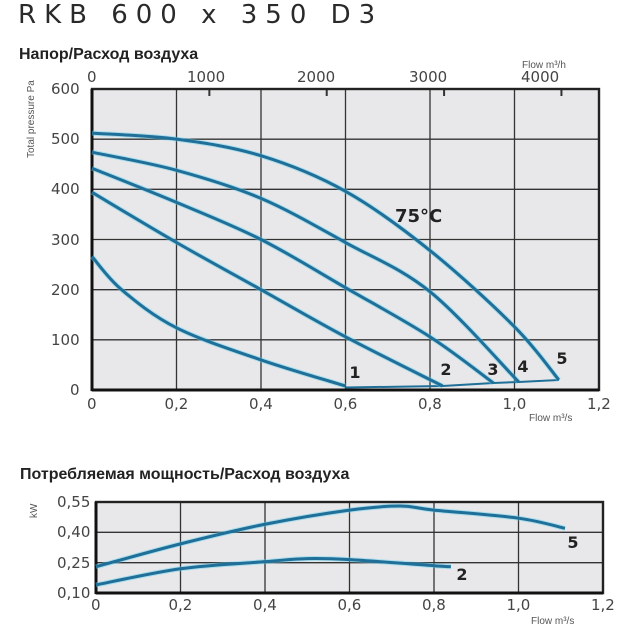 The width and height of the screenshot is (630, 630). Describe the element at coordinates (92, 404) in the screenshot. I see `x-tick-label: 0` at that location.